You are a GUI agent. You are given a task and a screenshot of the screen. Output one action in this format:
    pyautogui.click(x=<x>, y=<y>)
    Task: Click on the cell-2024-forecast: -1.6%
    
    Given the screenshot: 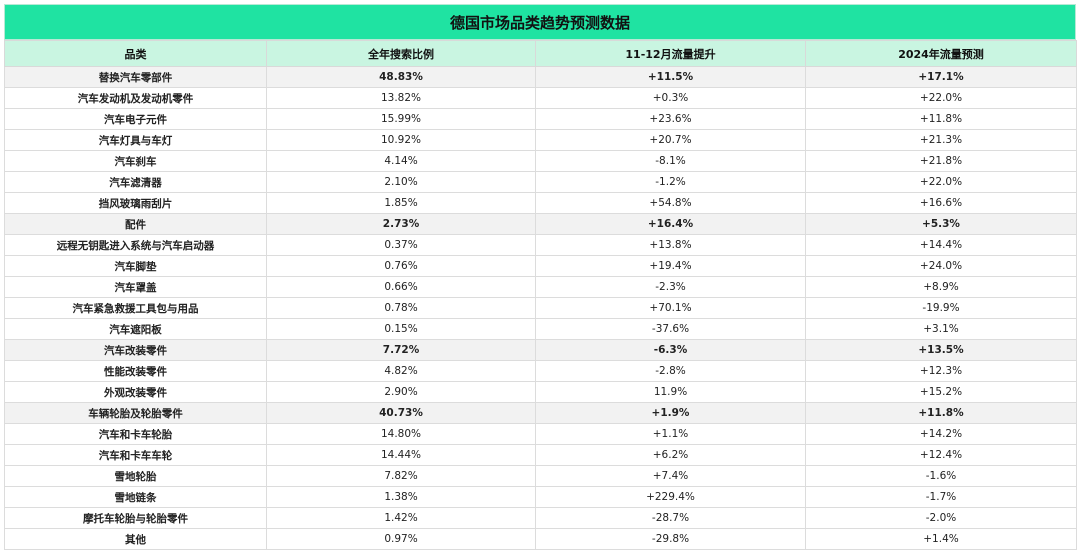 What is the action you would take?
    pyautogui.click(x=941, y=476)
    